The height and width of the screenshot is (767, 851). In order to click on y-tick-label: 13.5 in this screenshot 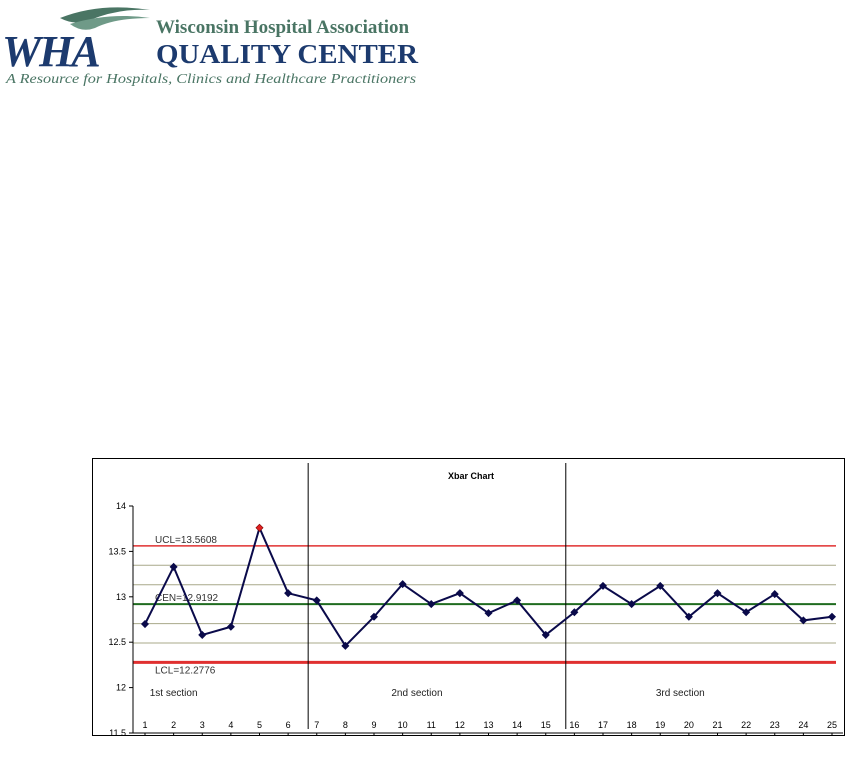, I will do `click(117, 551)`.